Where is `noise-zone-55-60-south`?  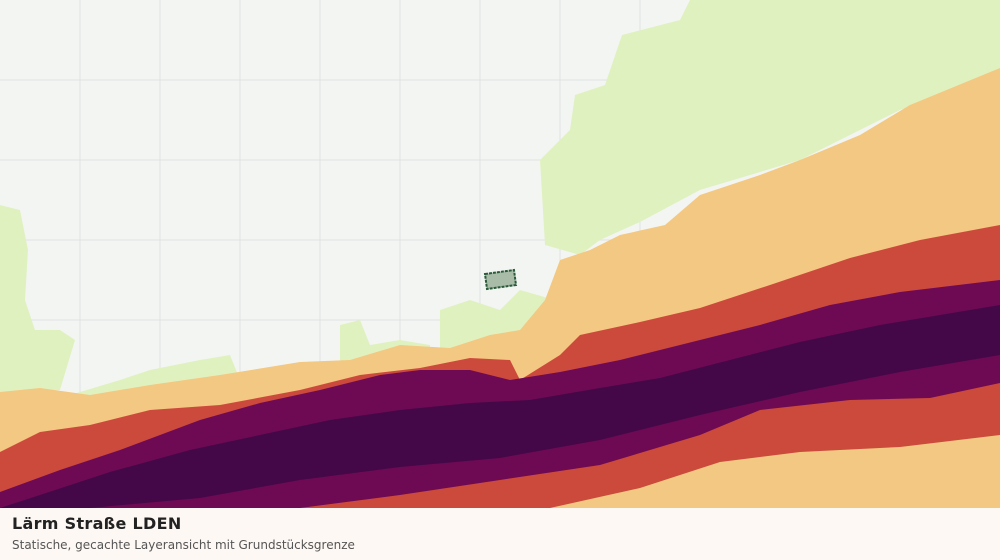 noise-zone-55-60-south is located at coordinates (775, 471).